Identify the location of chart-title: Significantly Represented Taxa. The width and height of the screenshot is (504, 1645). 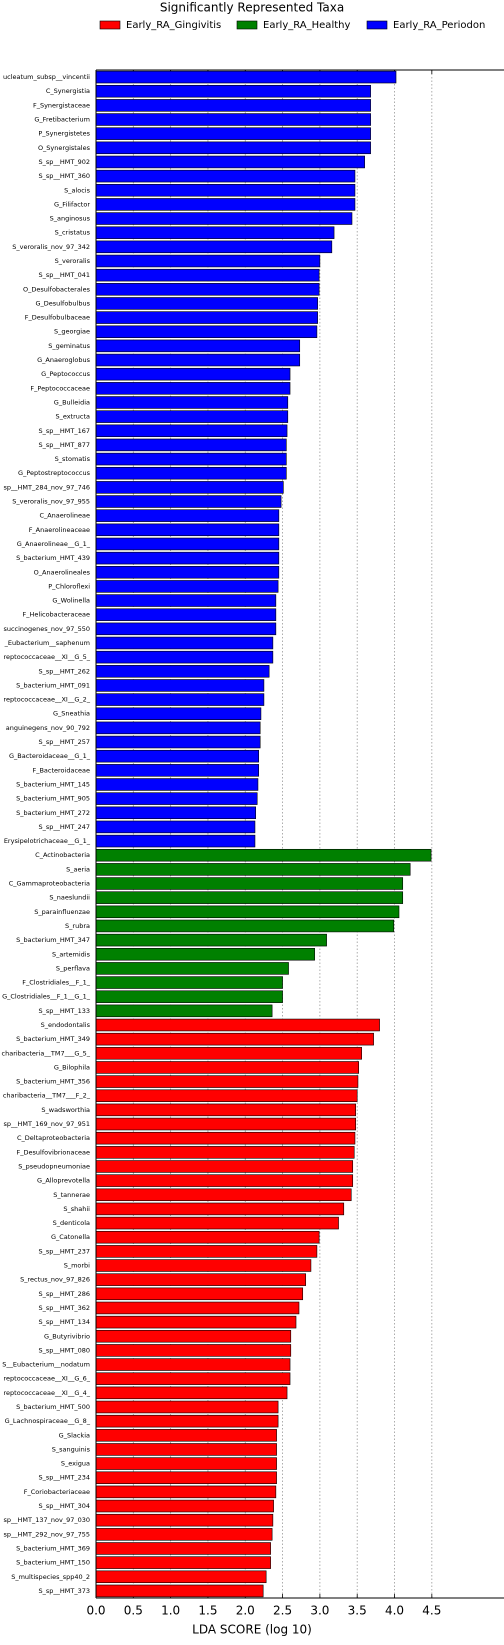
(252, 8).